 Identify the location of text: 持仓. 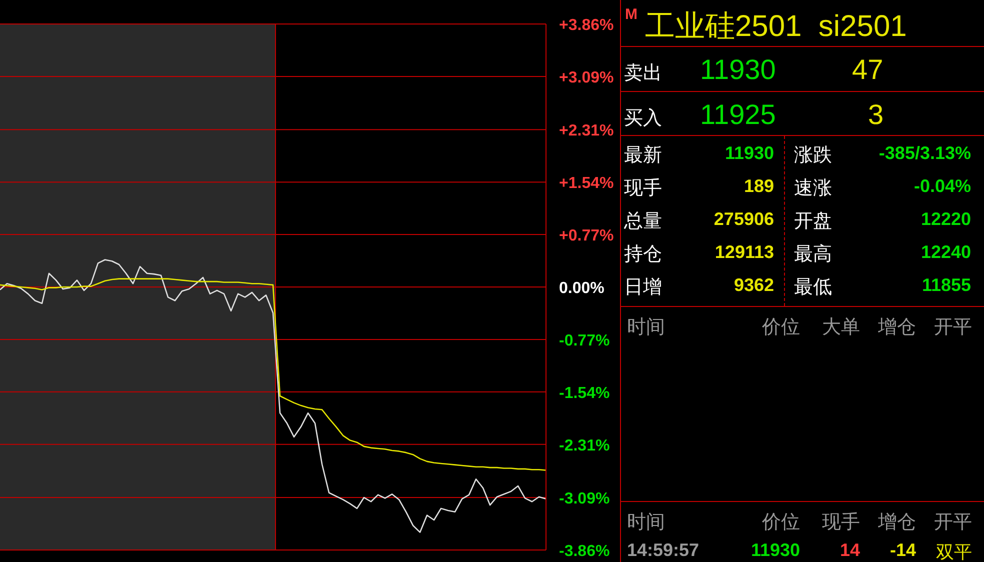
(643, 255).